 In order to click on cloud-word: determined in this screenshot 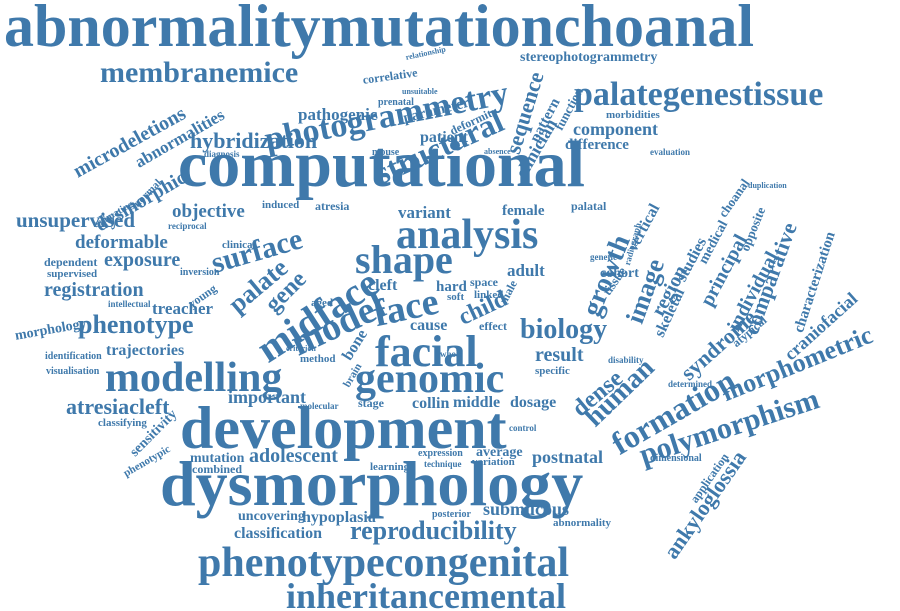, I will do `click(690, 384)`.